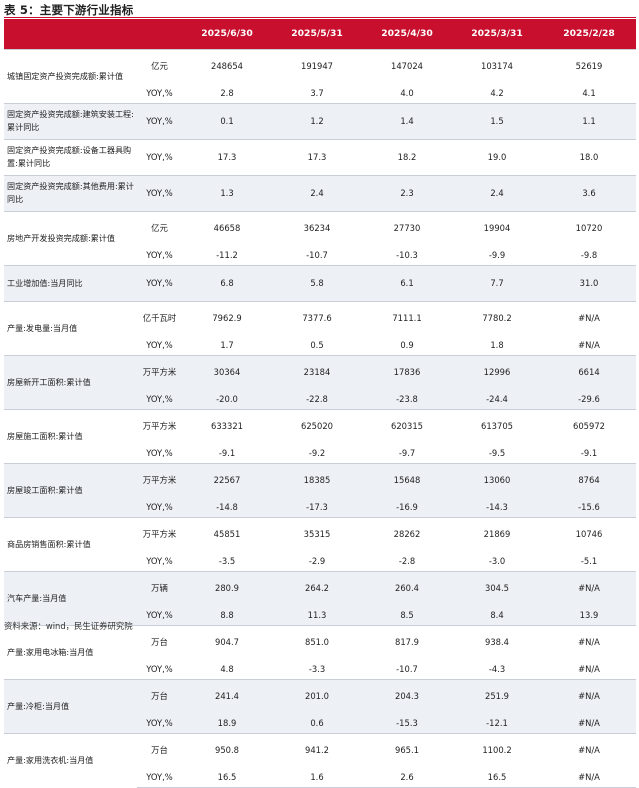 This screenshot has height=788, width=639. I want to click on unit-cell: 亿千瓦时, so click(159, 317).